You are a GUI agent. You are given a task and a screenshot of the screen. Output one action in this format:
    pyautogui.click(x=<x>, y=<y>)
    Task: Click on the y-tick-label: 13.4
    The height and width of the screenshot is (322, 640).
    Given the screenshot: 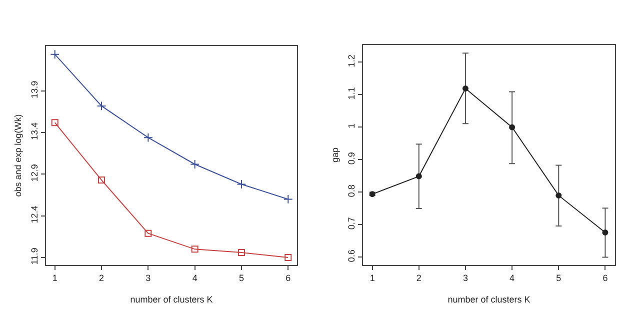 What is the action you would take?
    pyautogui.click(x=34, y=131)
    